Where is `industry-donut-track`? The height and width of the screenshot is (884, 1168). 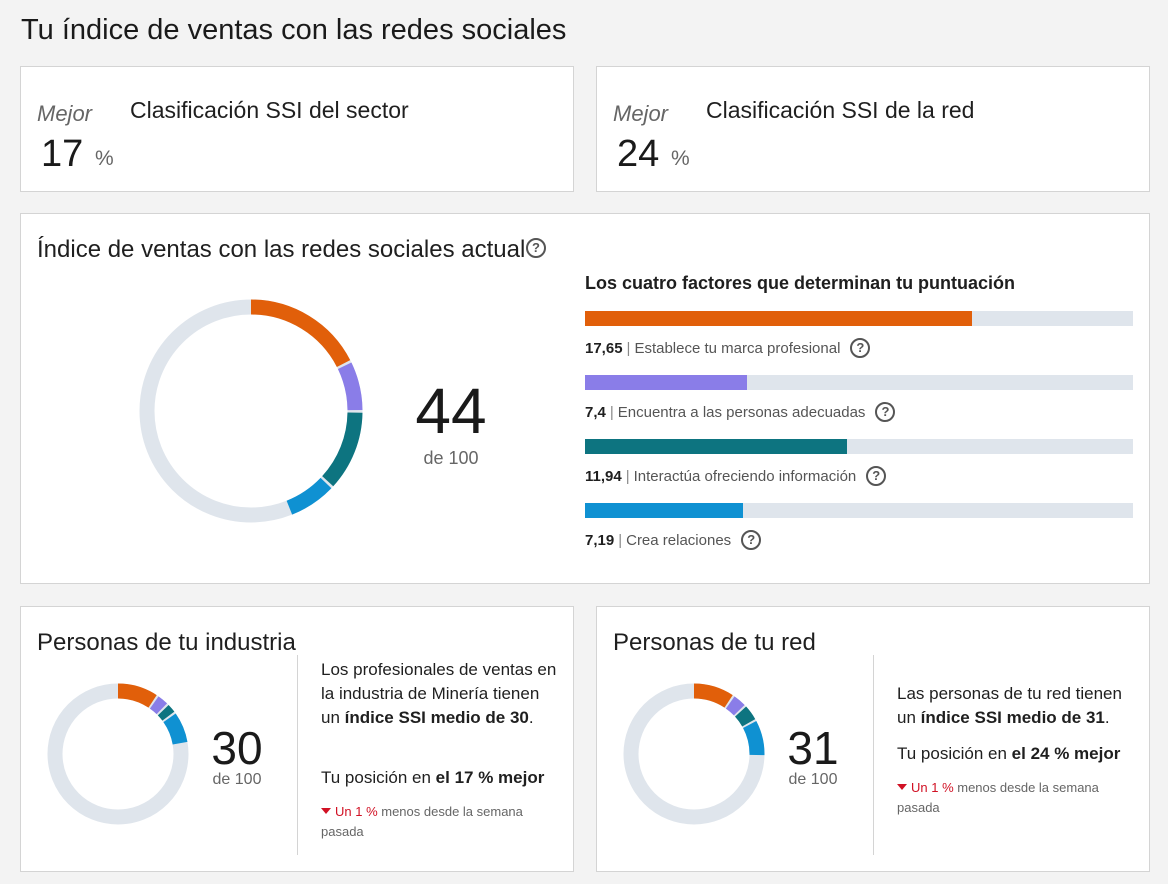
industry-donut-track is located at coordinates (118, 754).